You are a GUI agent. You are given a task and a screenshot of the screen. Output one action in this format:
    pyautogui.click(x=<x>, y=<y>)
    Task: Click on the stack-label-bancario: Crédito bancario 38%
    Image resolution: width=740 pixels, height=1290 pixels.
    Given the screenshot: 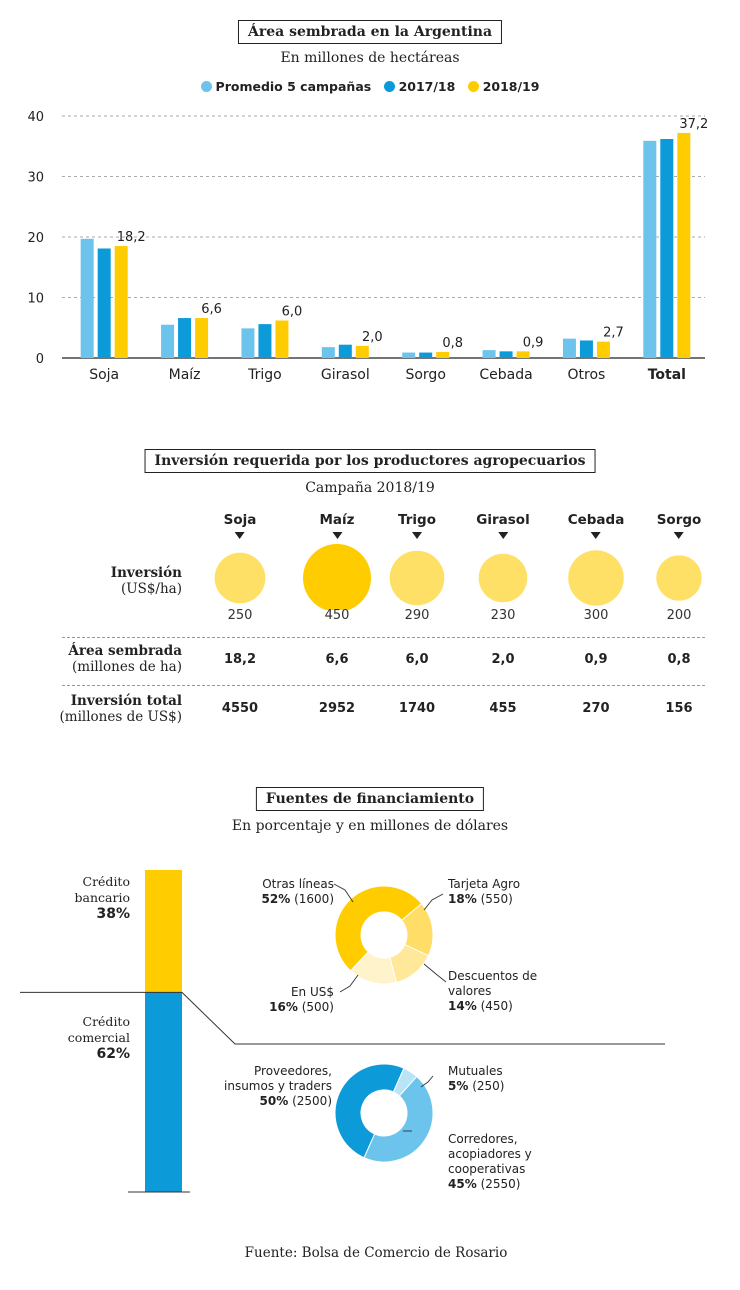 What is the action you would take?
    pyautogui.click(x=75, y=898)
    